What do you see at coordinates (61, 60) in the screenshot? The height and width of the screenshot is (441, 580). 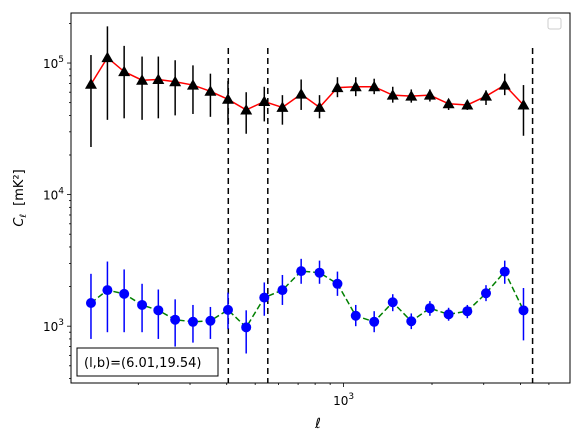 I see `tick-exponent: 5` at bounding box center [61, 60].